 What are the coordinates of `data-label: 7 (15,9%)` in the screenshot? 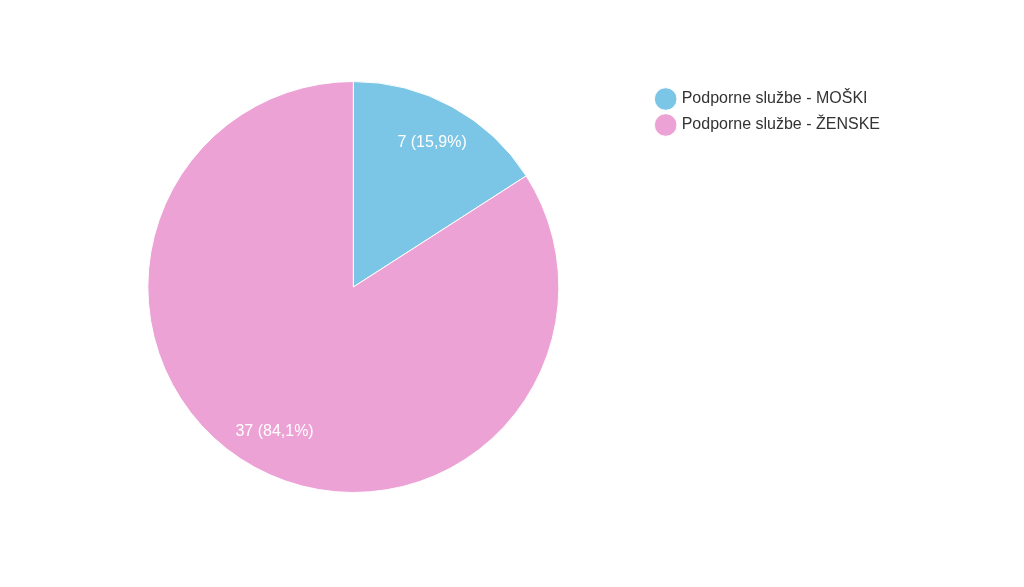 It's located at (432, 142).